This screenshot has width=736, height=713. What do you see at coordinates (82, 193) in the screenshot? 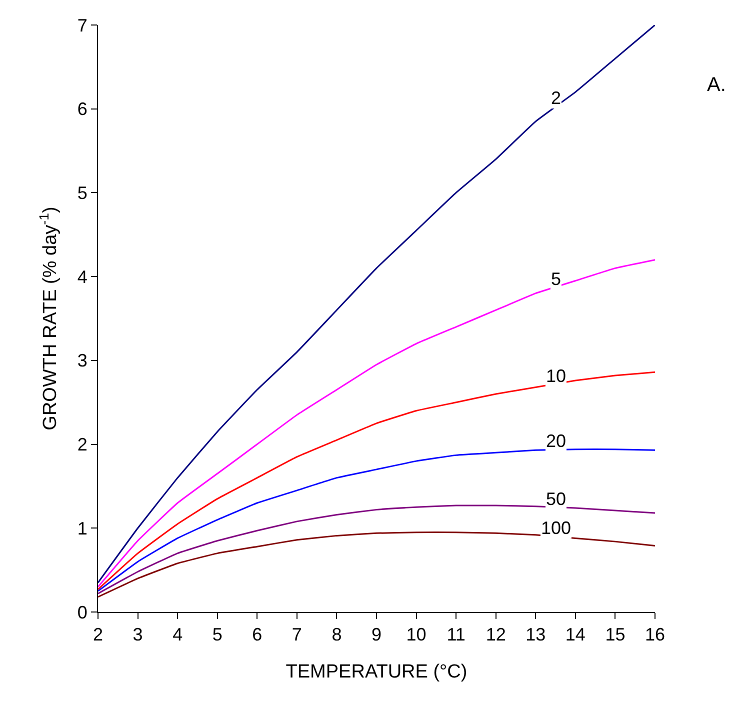
I see `y-tick-label: 5` at bounding box center [82, 193].